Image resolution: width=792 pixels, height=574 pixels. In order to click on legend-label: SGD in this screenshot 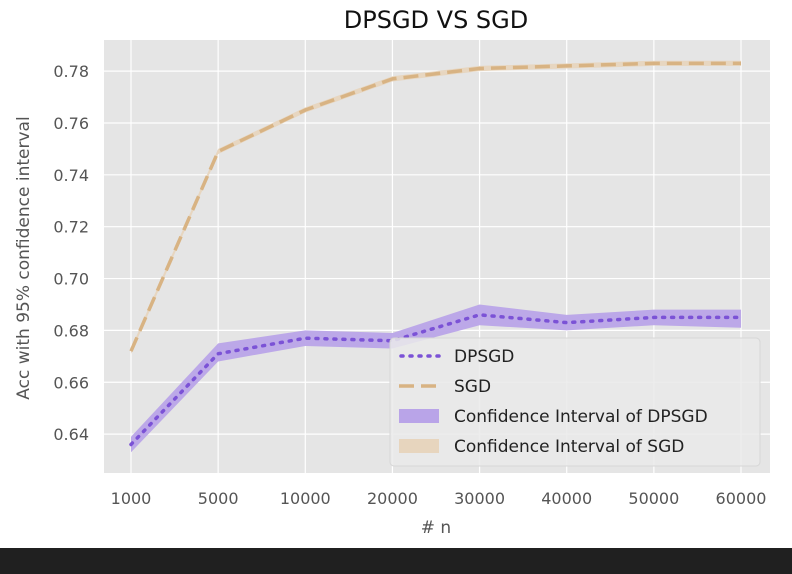, I will do `click(472, 387)`.